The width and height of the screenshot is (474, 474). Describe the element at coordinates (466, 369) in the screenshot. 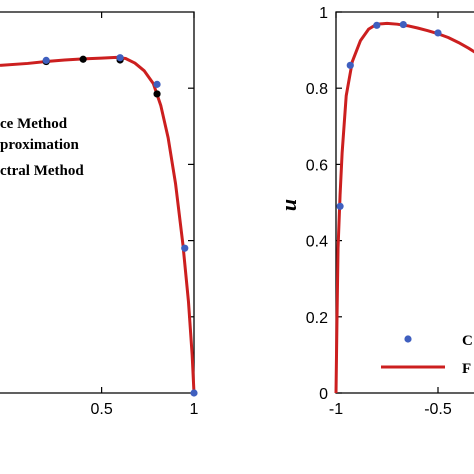

I see `right-legend-entry-2: F` at that location.